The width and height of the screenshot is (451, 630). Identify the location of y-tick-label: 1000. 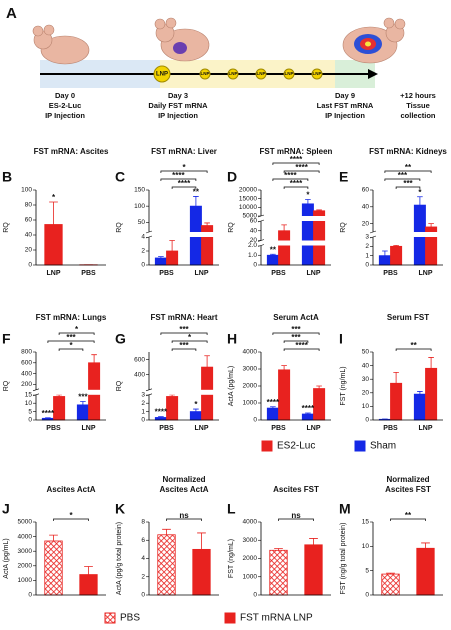
(250, 403).